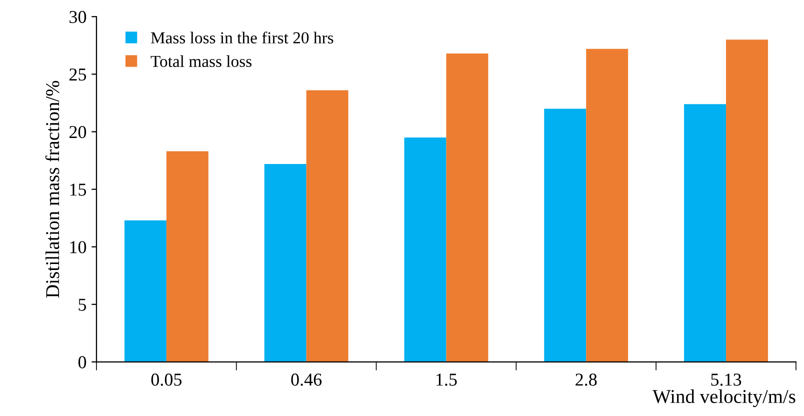 This screenshot has height=416, width=804. Describe the element at coordinates (78, 17) in the screenshot. I see `y-tick-label: 30` at that location.